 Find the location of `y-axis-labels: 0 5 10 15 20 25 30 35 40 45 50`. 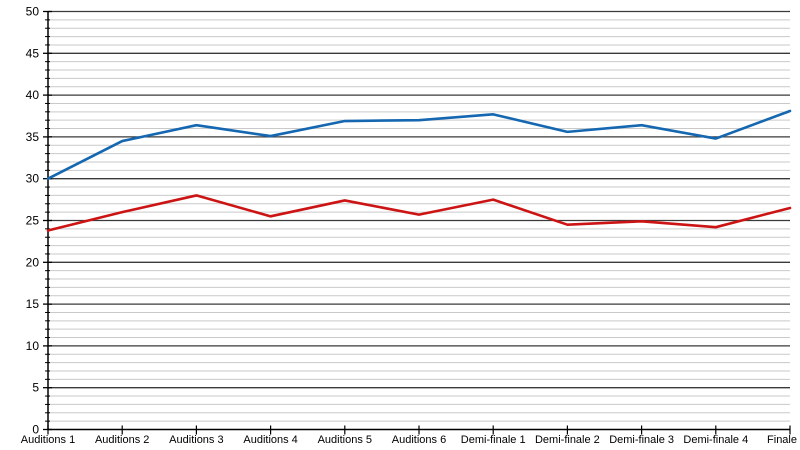

y-axis-labels: 0 5 10 15 20 25 30 35 40 45 50 is located at coordinates (33, 221).